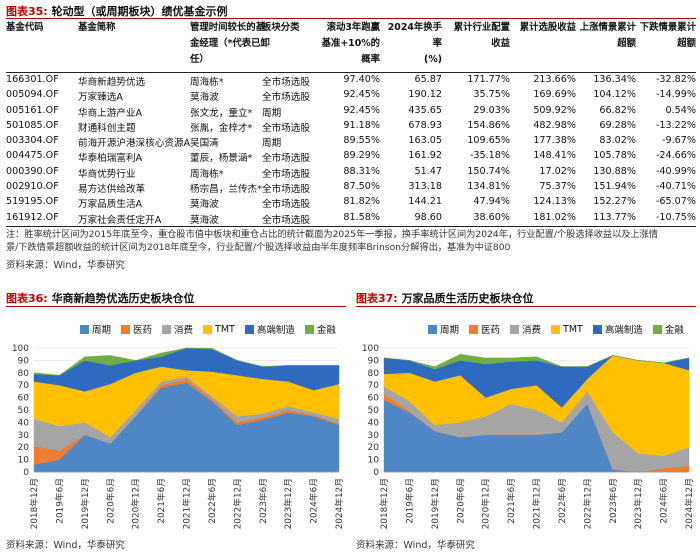 The width and height of the screenshot is (700, 555). Describe the element at coordinates (675, 156) in the screenshot. I see `cell-down: -24.66%` at that location.